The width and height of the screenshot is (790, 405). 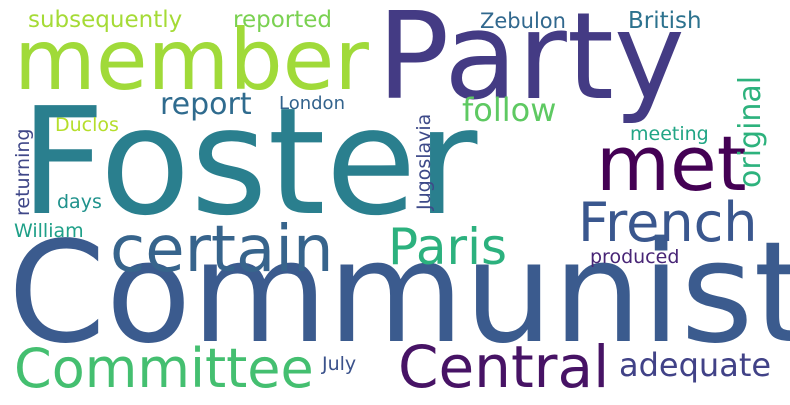 What do you see at coordinates (671, 163) in the screenshot?
I see `word-met: met` at bounding box center [671, 163].